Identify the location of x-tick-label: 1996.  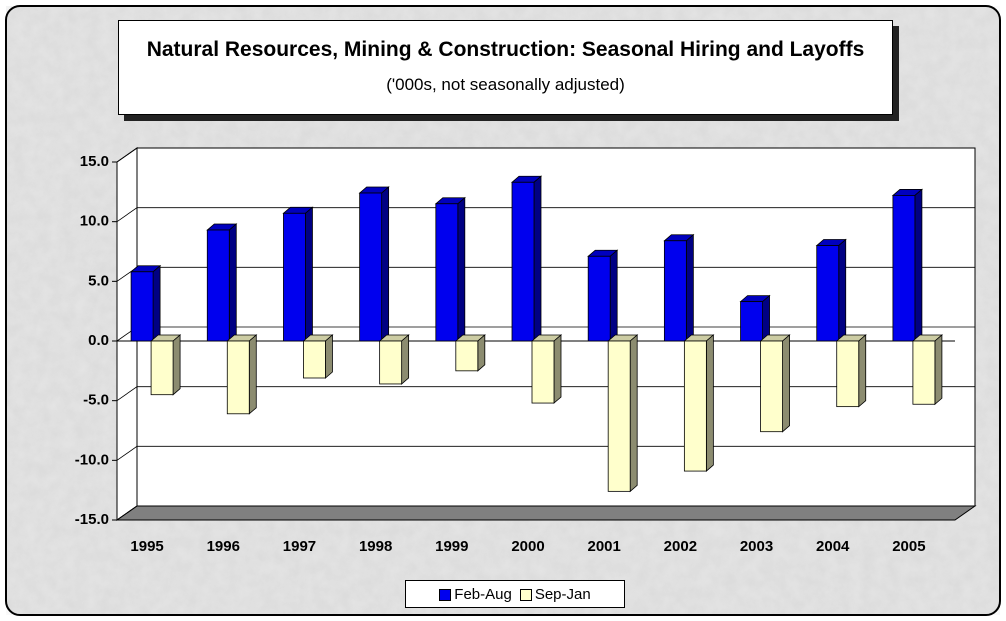
(223, 546).